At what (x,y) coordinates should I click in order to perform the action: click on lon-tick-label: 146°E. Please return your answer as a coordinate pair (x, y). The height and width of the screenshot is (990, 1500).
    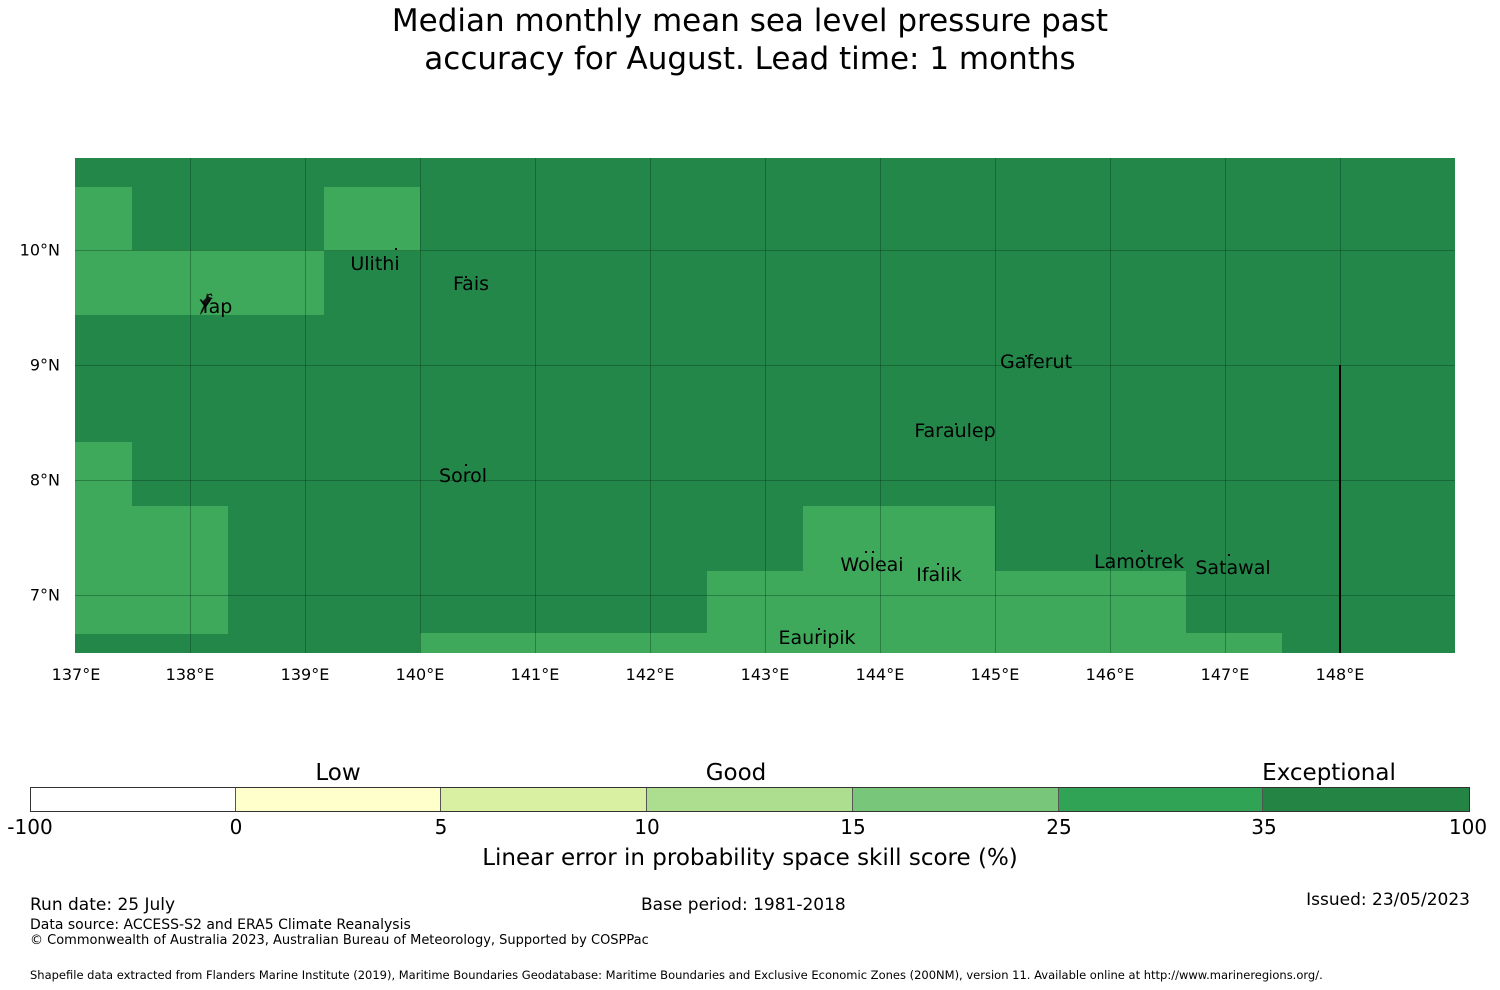
    Looking at the image, I should click on (1110, 674).